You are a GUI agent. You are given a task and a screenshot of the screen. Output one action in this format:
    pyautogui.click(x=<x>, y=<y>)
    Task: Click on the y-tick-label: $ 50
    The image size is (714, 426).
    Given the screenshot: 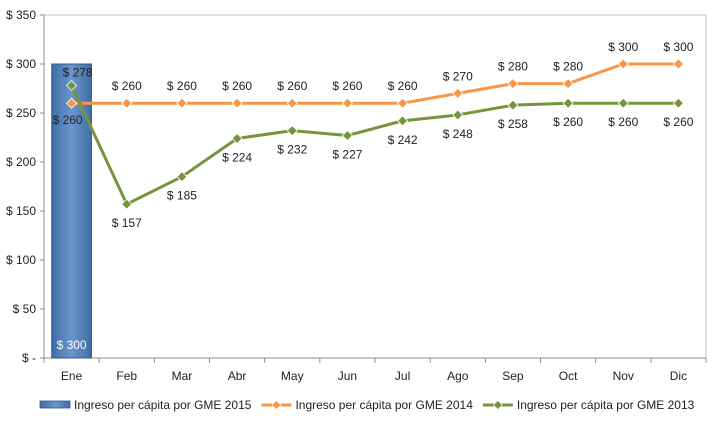 What is the action you would take?
    pyautogui.click(x=25, y=309)
    